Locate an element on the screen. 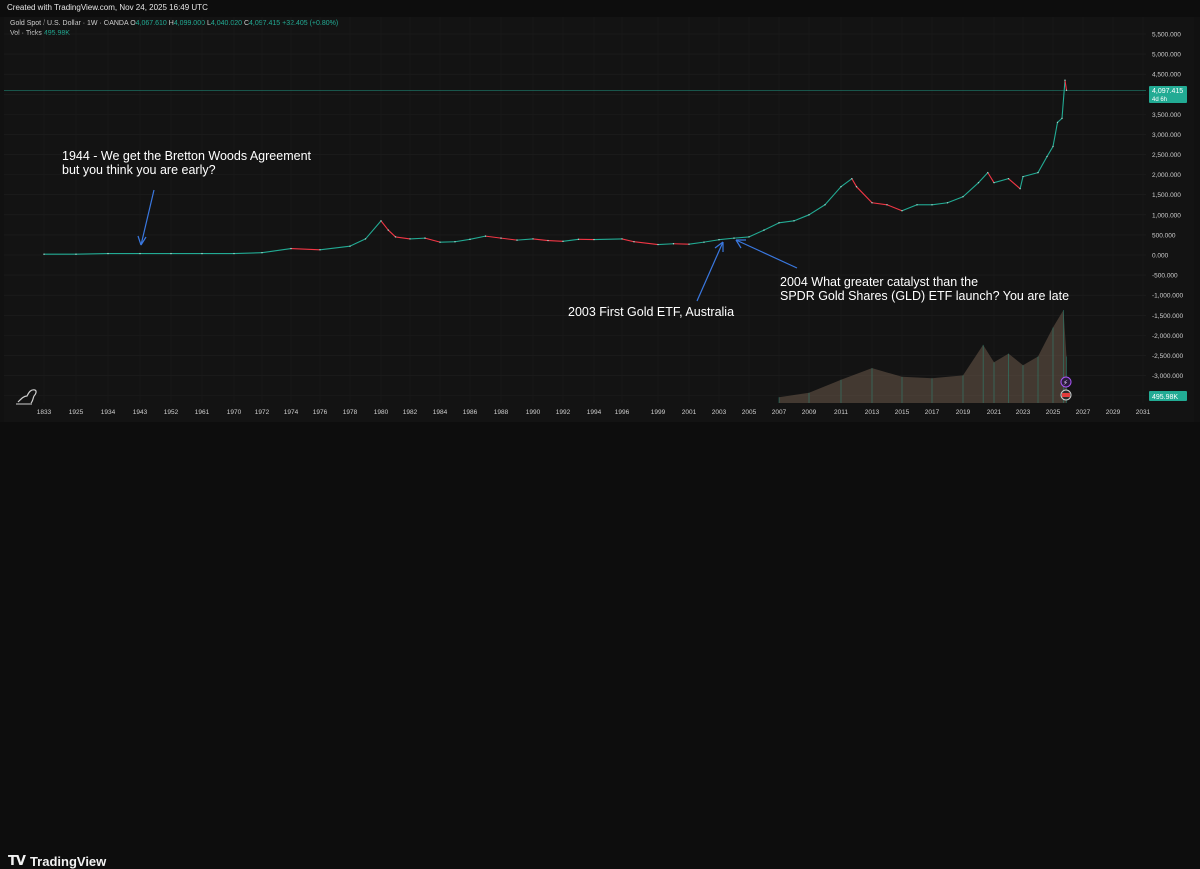 The image size is (1200, 869). x-tick-label: 1980 is located at coordinates (381, 412).